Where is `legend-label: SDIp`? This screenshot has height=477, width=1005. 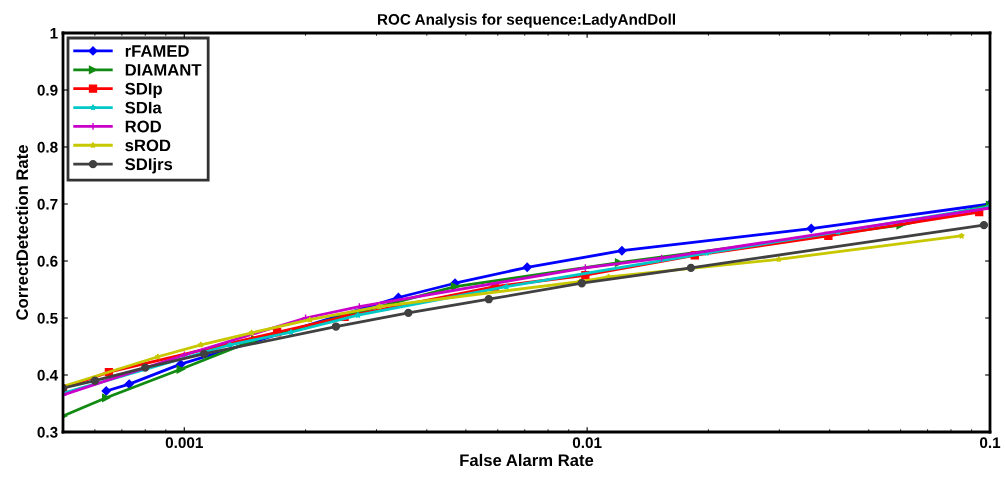
legend-label: SDIp is located at coordinates (143, 90).